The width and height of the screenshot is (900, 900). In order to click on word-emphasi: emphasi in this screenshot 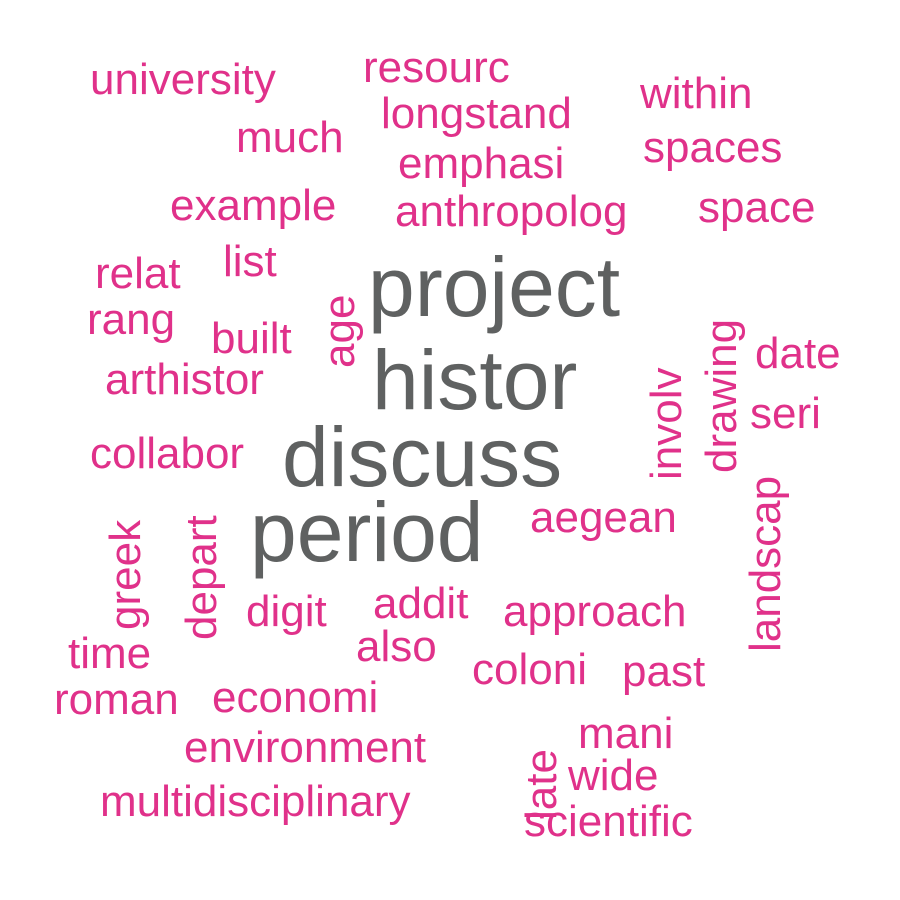, I will do `click(481, 163)`.